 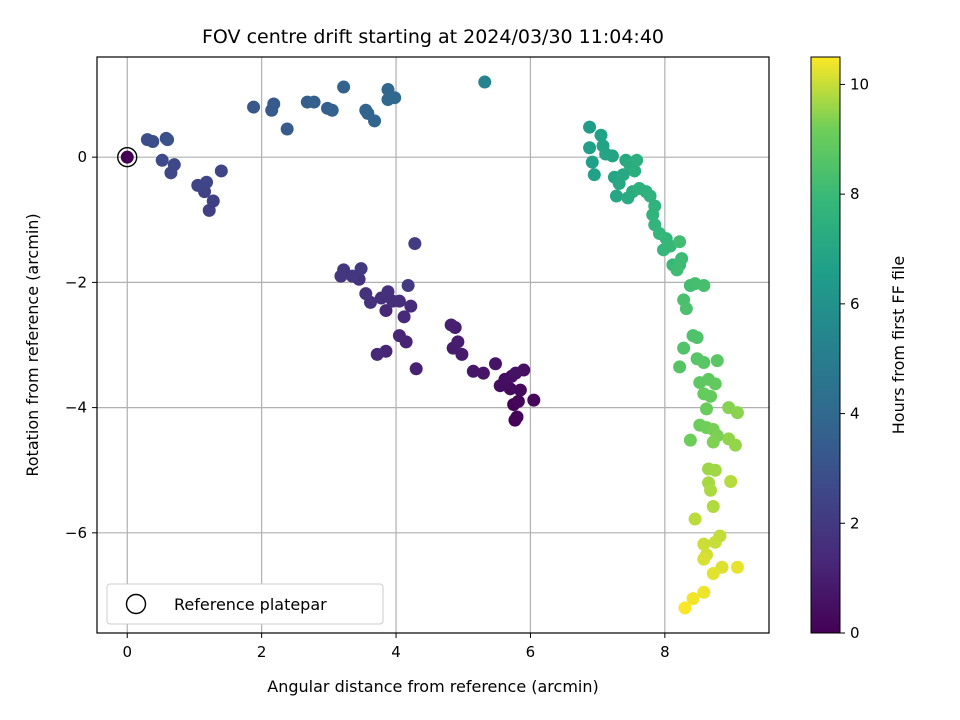 What do you see at coordinates (32, 344) in the screenshot?
I see `y-axis-label: Rotation from reference (arcmin)` at bounding box center [32, 344].